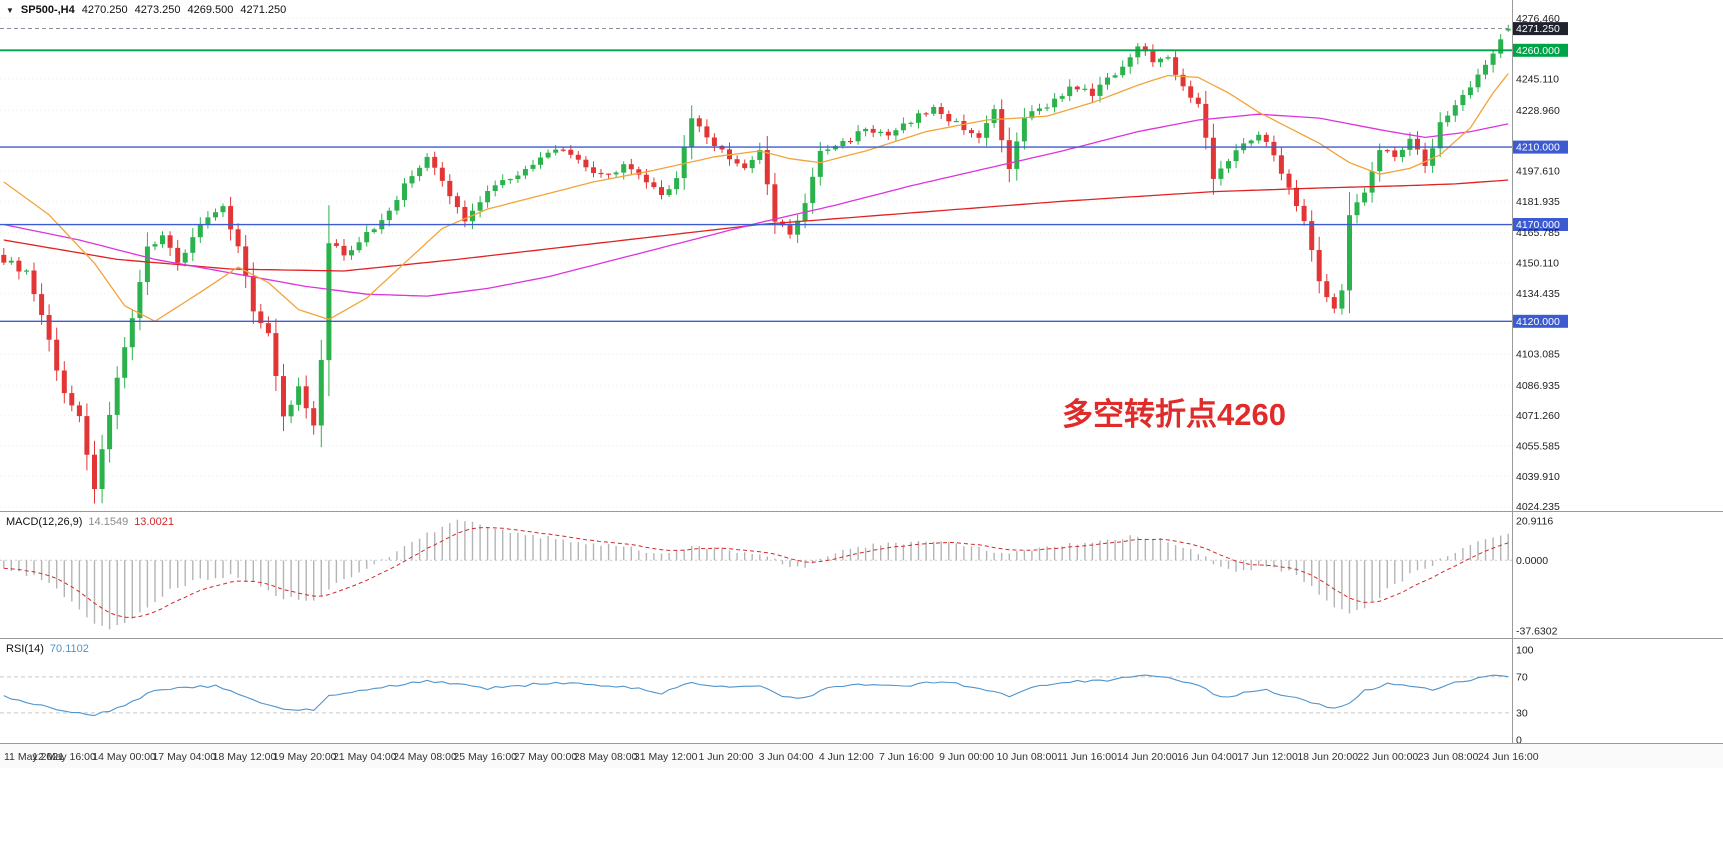 This screenshot has width=1723, height=841. Describe the element at coordinates (1207, 757) in the screenshot. I see `time-axis-label: 16 Jun 04:00` at that location.